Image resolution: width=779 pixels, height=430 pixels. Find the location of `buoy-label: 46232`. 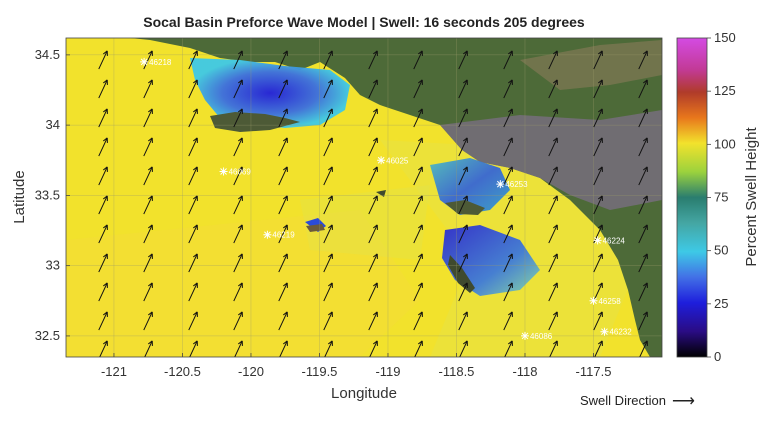

buoy-label: 46232 is located at coordinates (620, 332).